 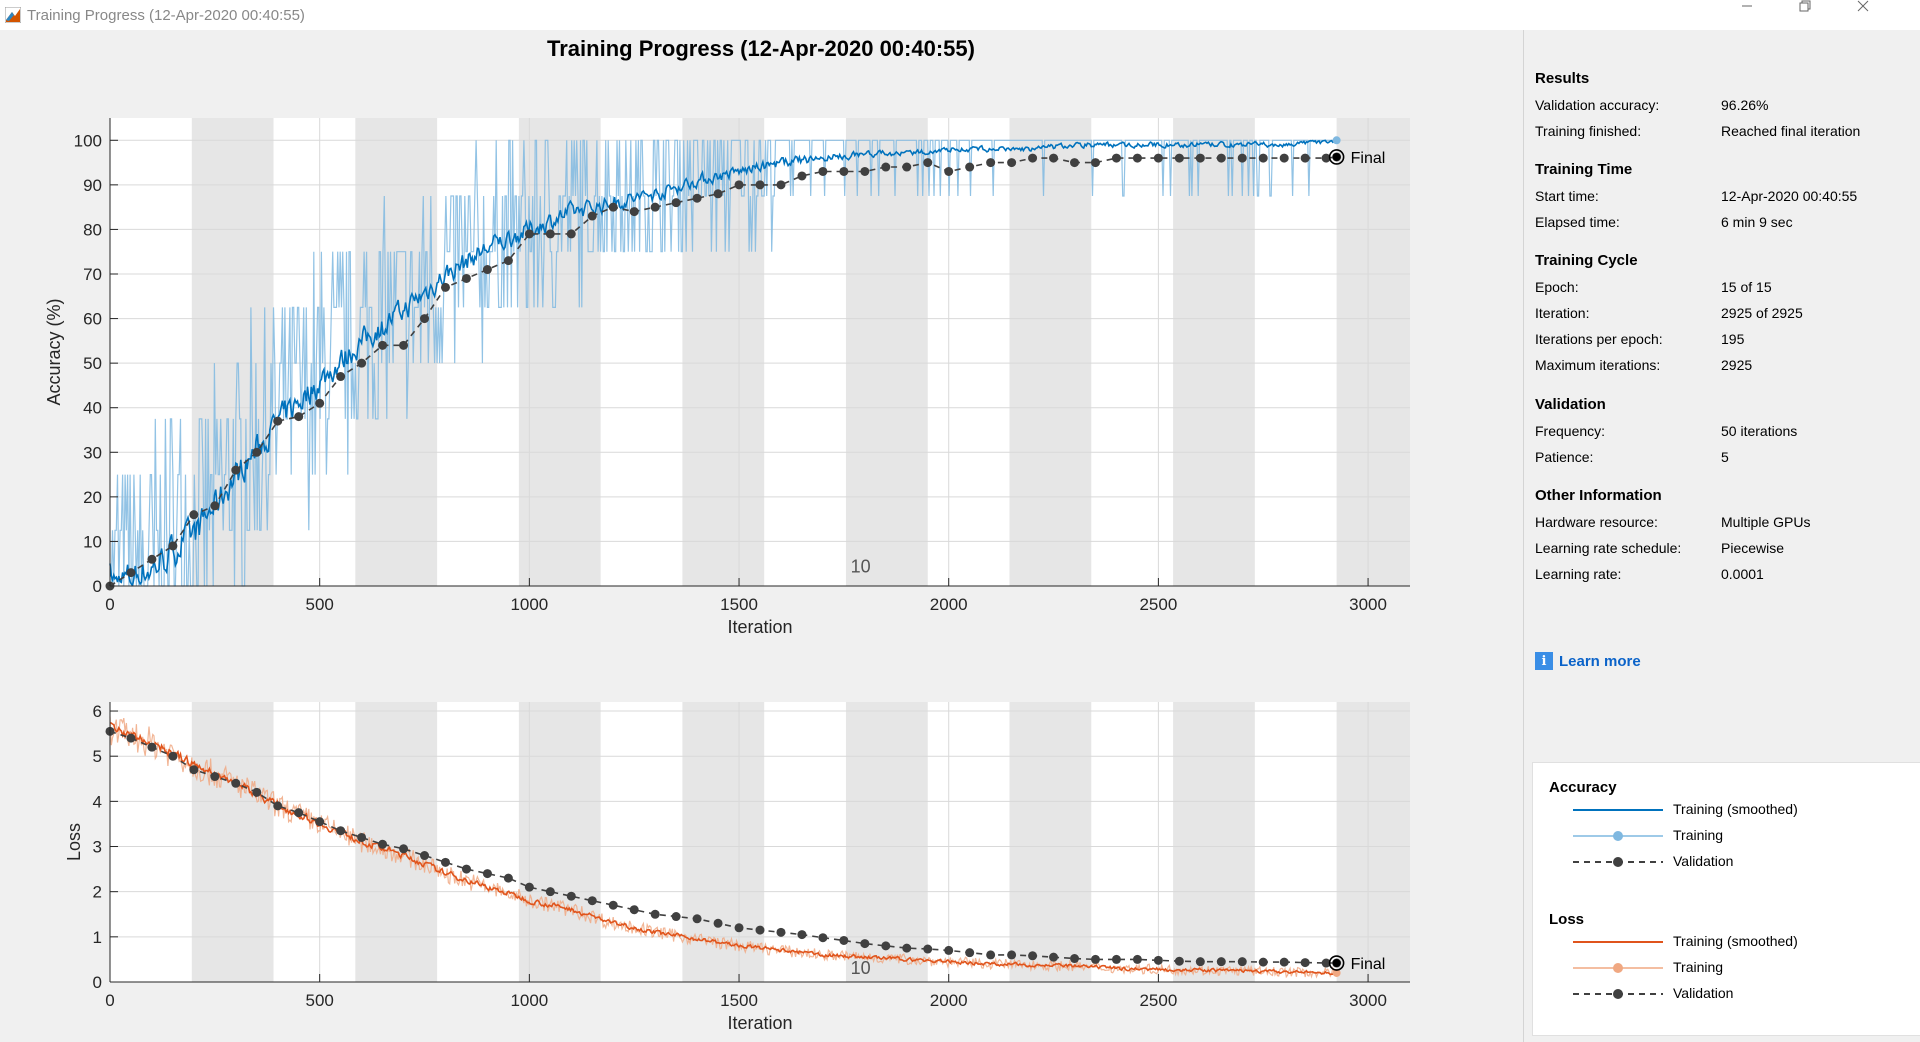 I want to click on legend-loss-smoothed-label: Training (smoothed), so click(x=1735, y=941).